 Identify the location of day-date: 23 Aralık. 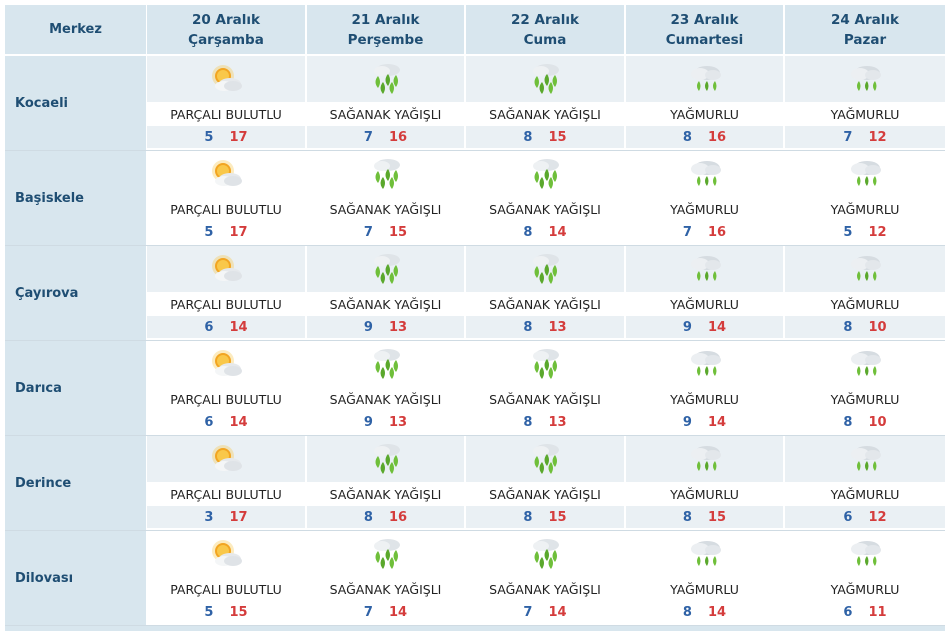
(704, 19).